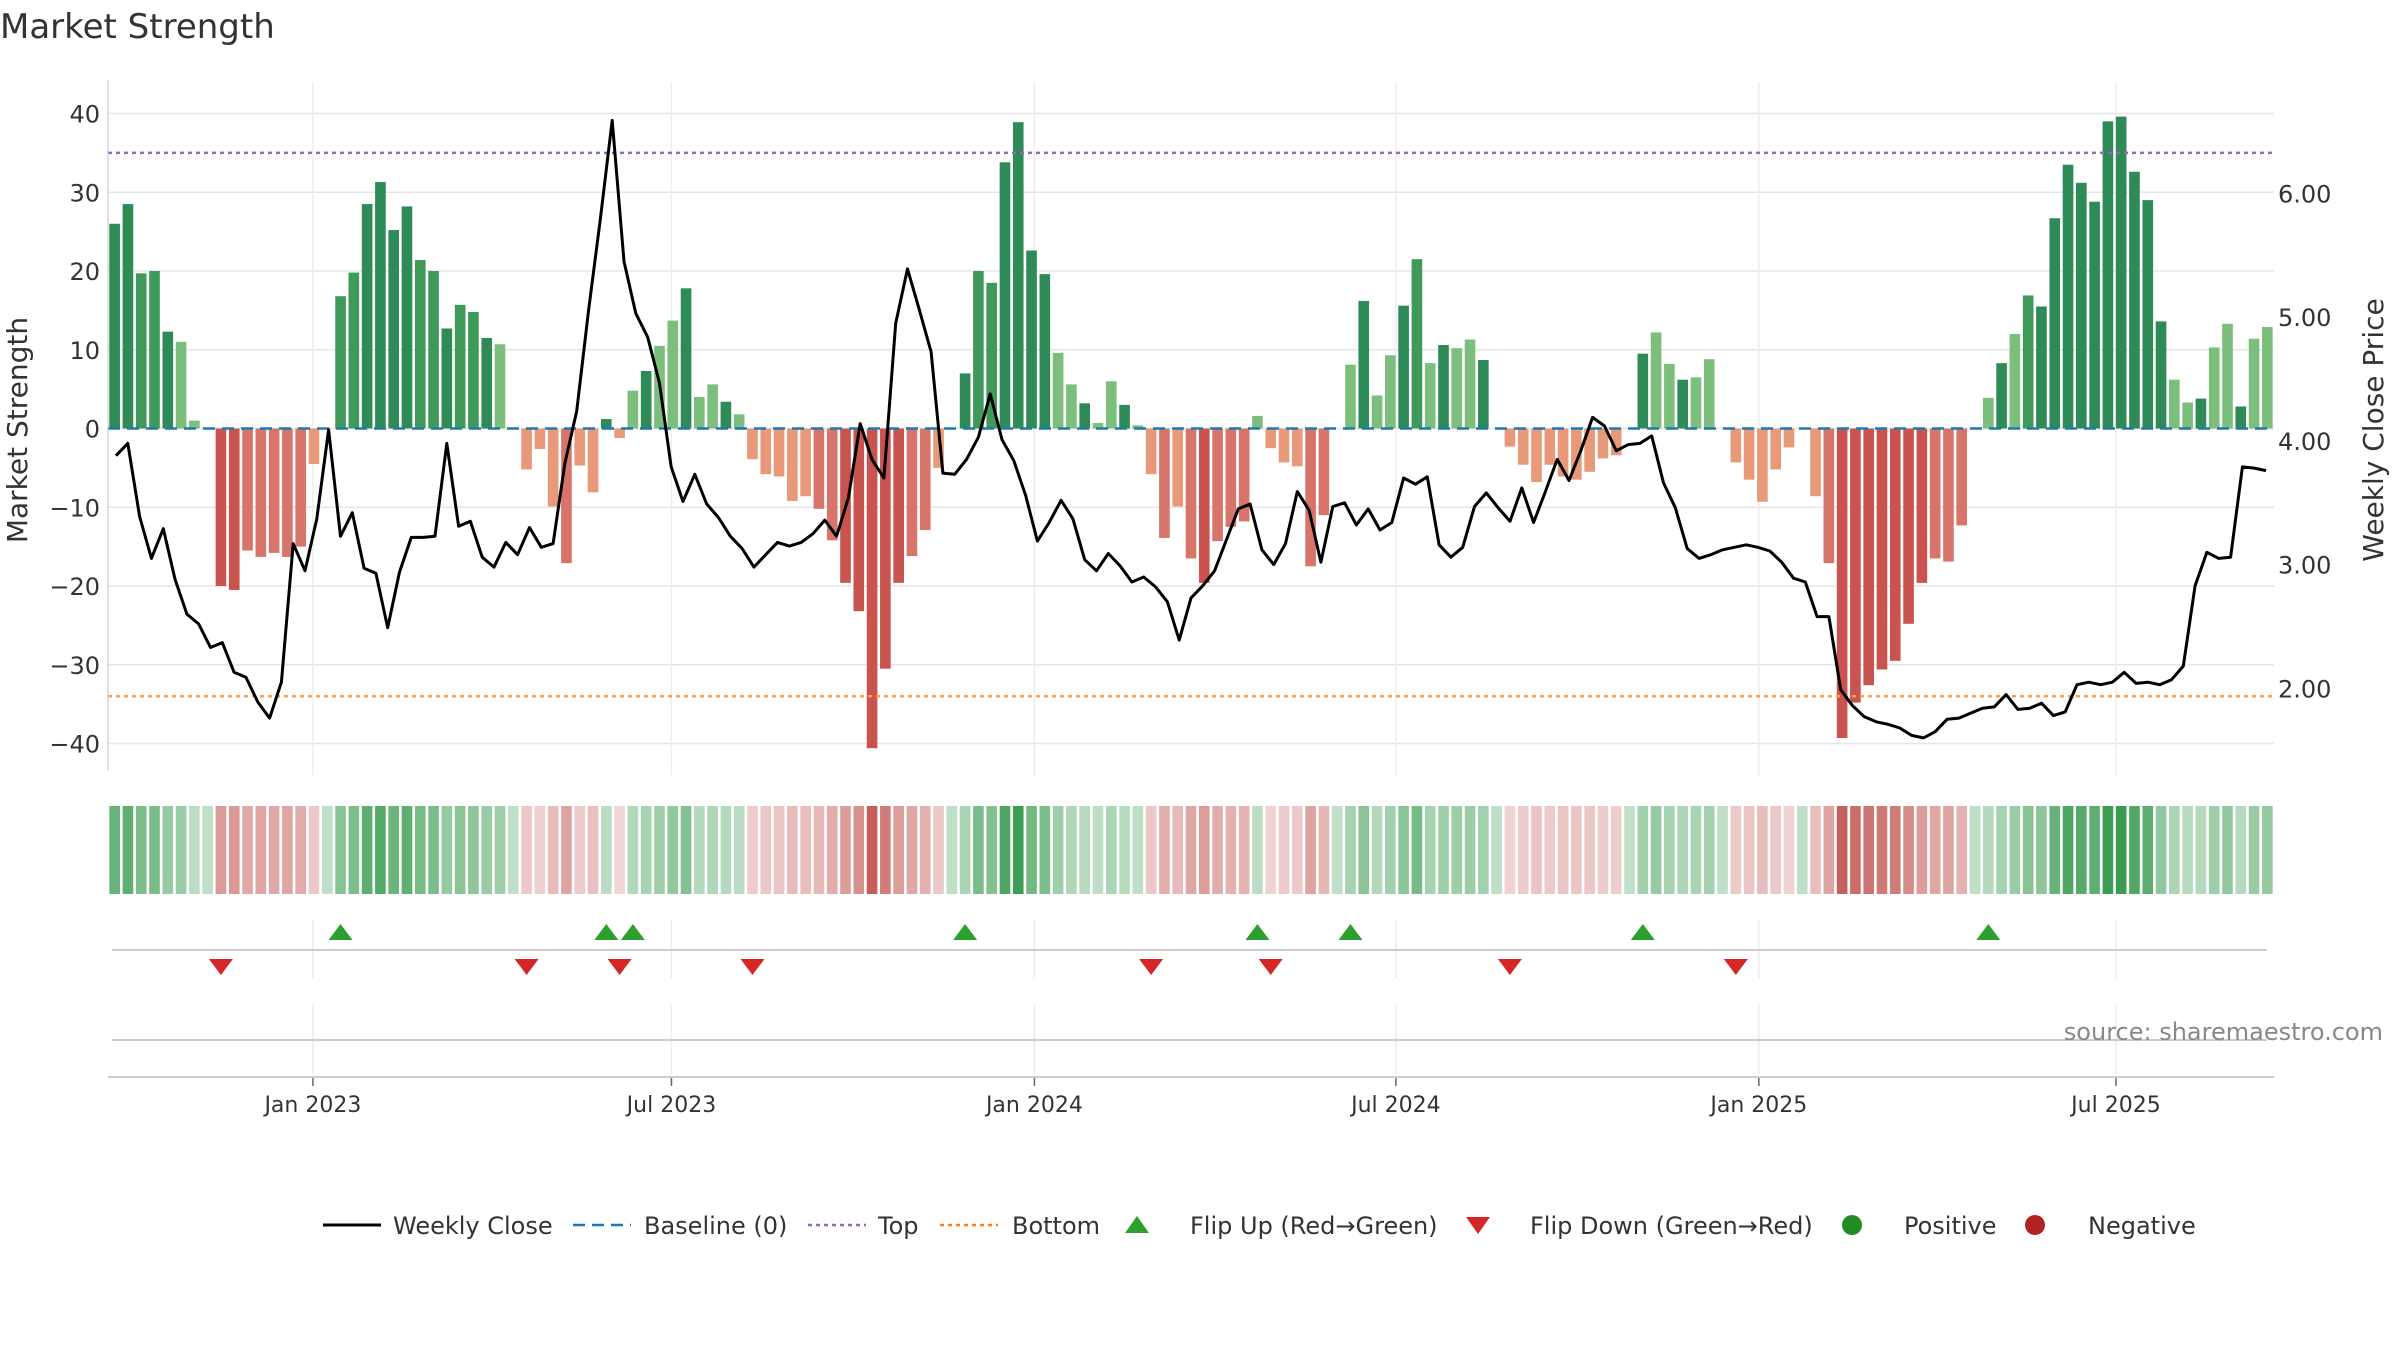 This screenshot has height=1354, width=2400. Describe the element at coordinates (473, 1226) in the screenshot. I see `legend-label-weekly-close: Weekly Close` at that location.